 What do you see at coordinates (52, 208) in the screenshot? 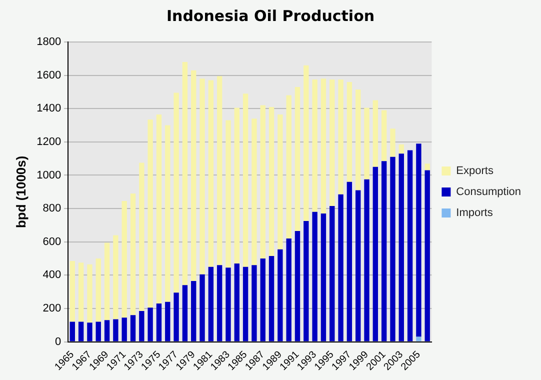
I see `y-tick-label: 800` at bounding box center [52, 208].